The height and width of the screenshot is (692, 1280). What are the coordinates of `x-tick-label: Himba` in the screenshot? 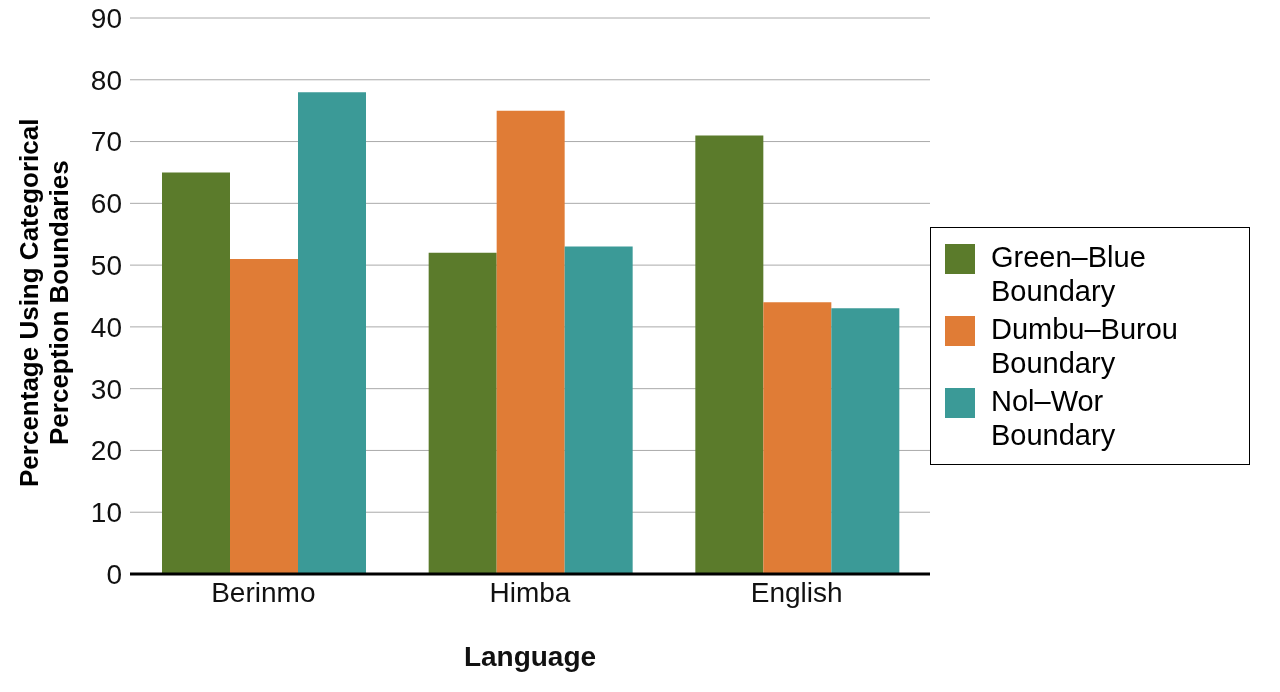 It's located at (530, 592).